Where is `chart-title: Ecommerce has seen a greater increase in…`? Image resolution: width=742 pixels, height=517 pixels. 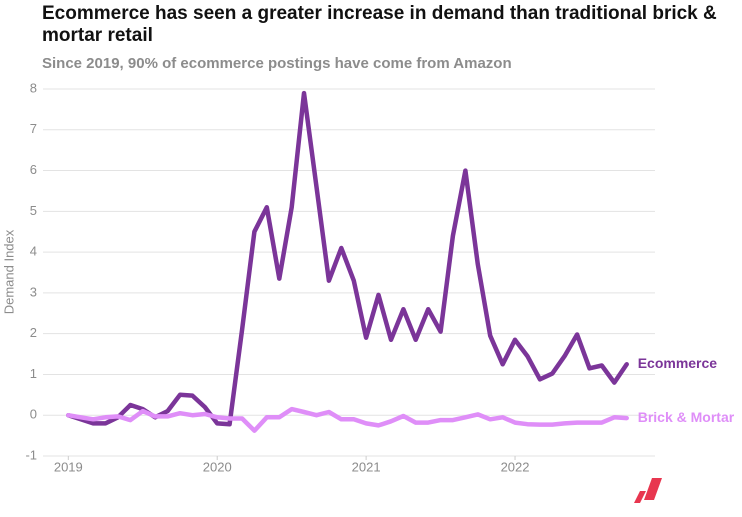
chart-title: Ecommerce has seen a greater increase in… is located at coordinates (379, 24).